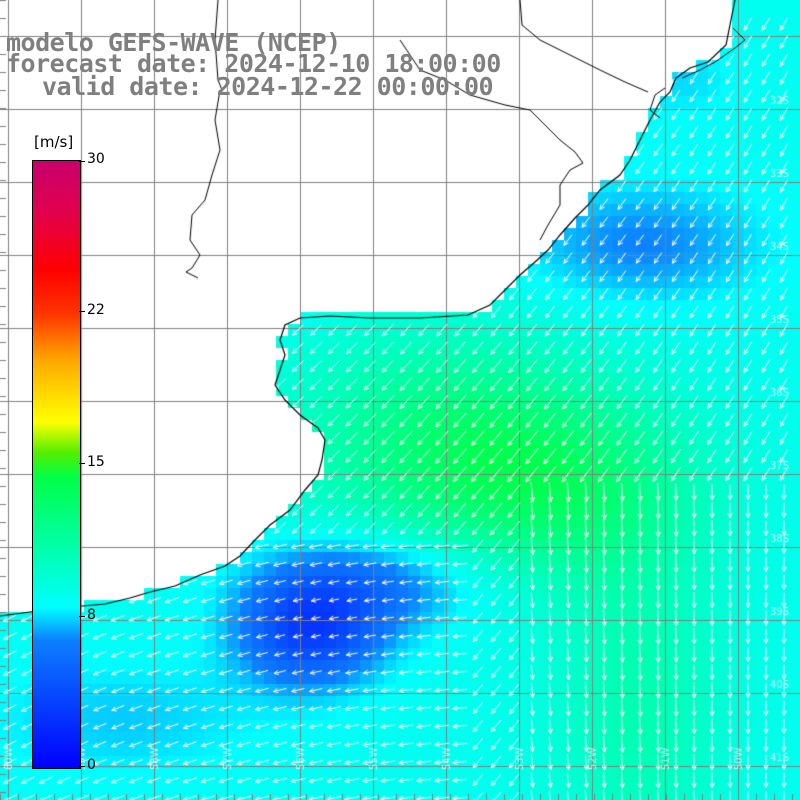 This screenshot has width=800, height=800. Describe the element at coordinates (56, 464) in the screenshot. I see `colorbar` at that location.